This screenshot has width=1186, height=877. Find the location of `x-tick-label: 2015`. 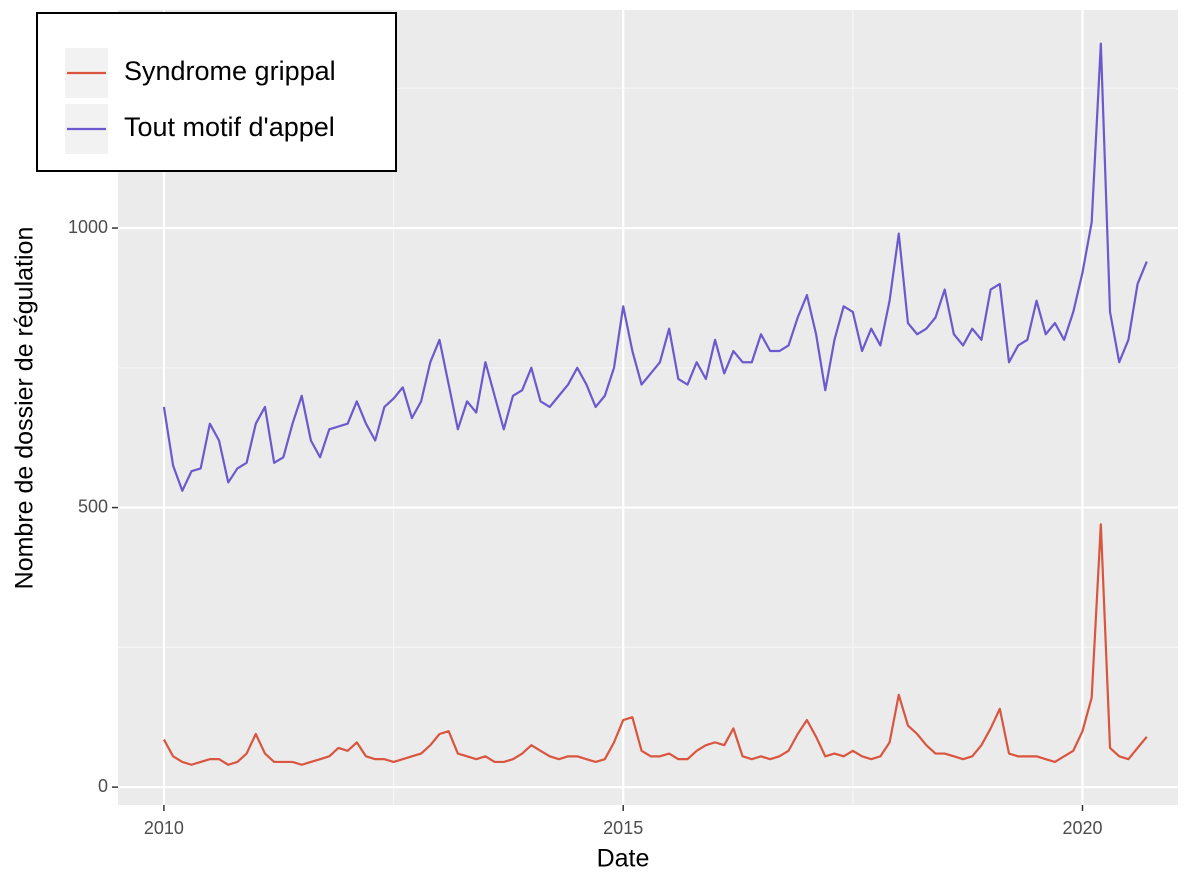

x-tick-label: 2015 is located at coordinates (623, 828).